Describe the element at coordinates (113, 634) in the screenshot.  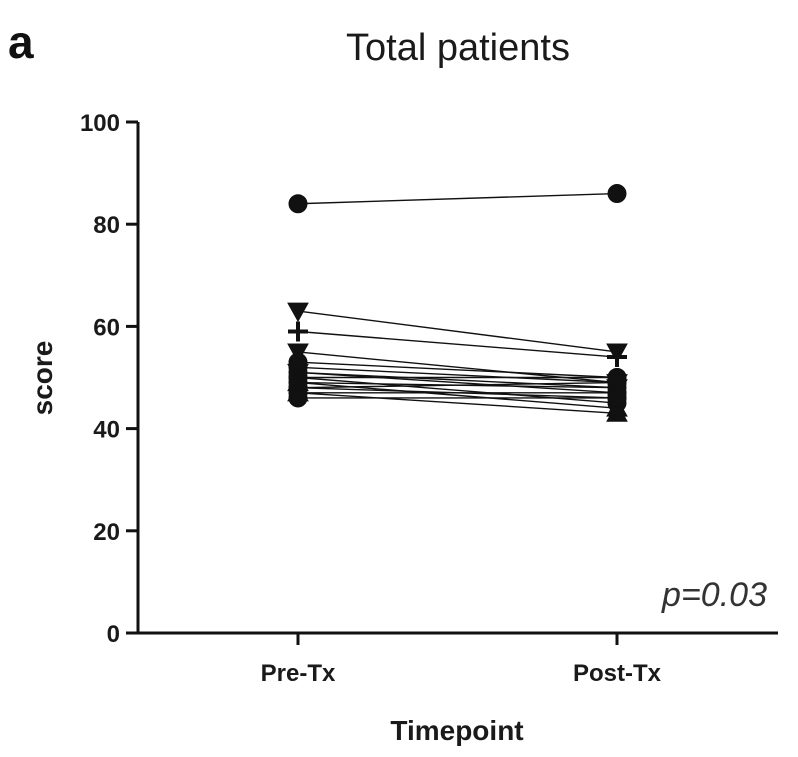
I see `y-tick-label: 0` at that location.